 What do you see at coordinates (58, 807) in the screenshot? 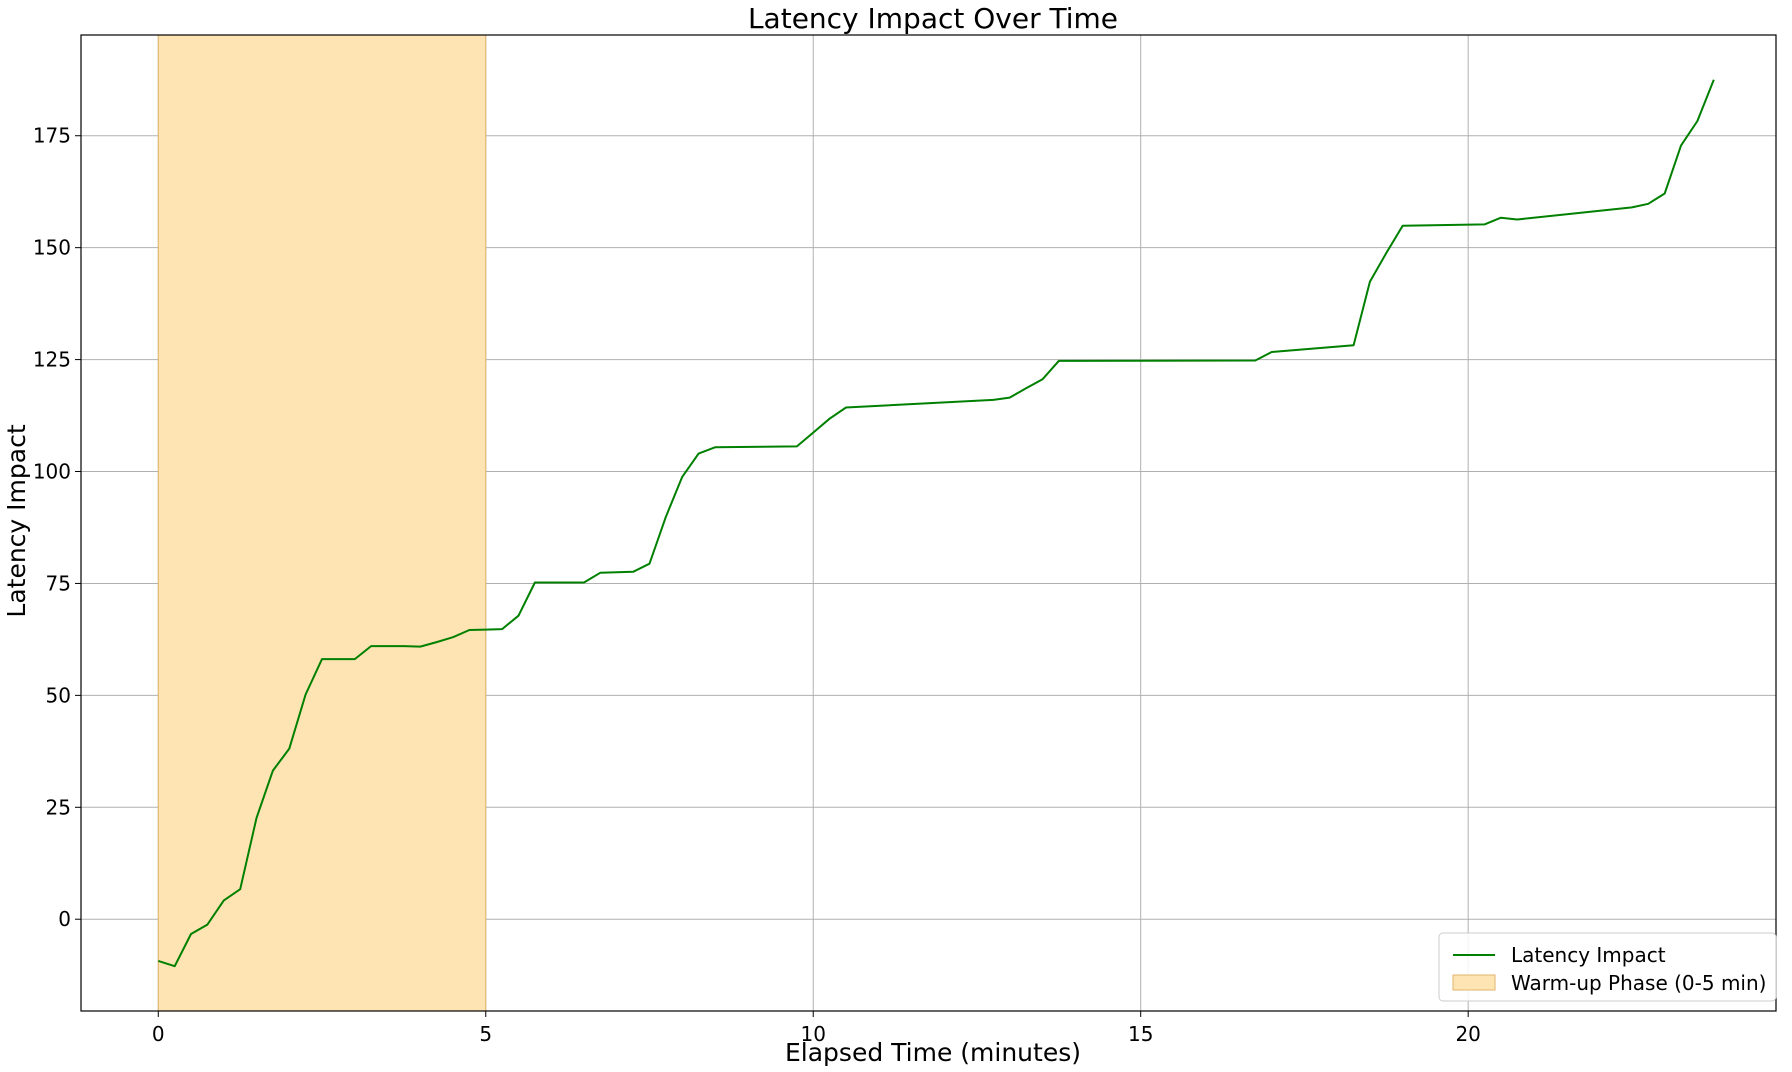
I see `y-tick-label: 25` at bounding box center [58, 807].